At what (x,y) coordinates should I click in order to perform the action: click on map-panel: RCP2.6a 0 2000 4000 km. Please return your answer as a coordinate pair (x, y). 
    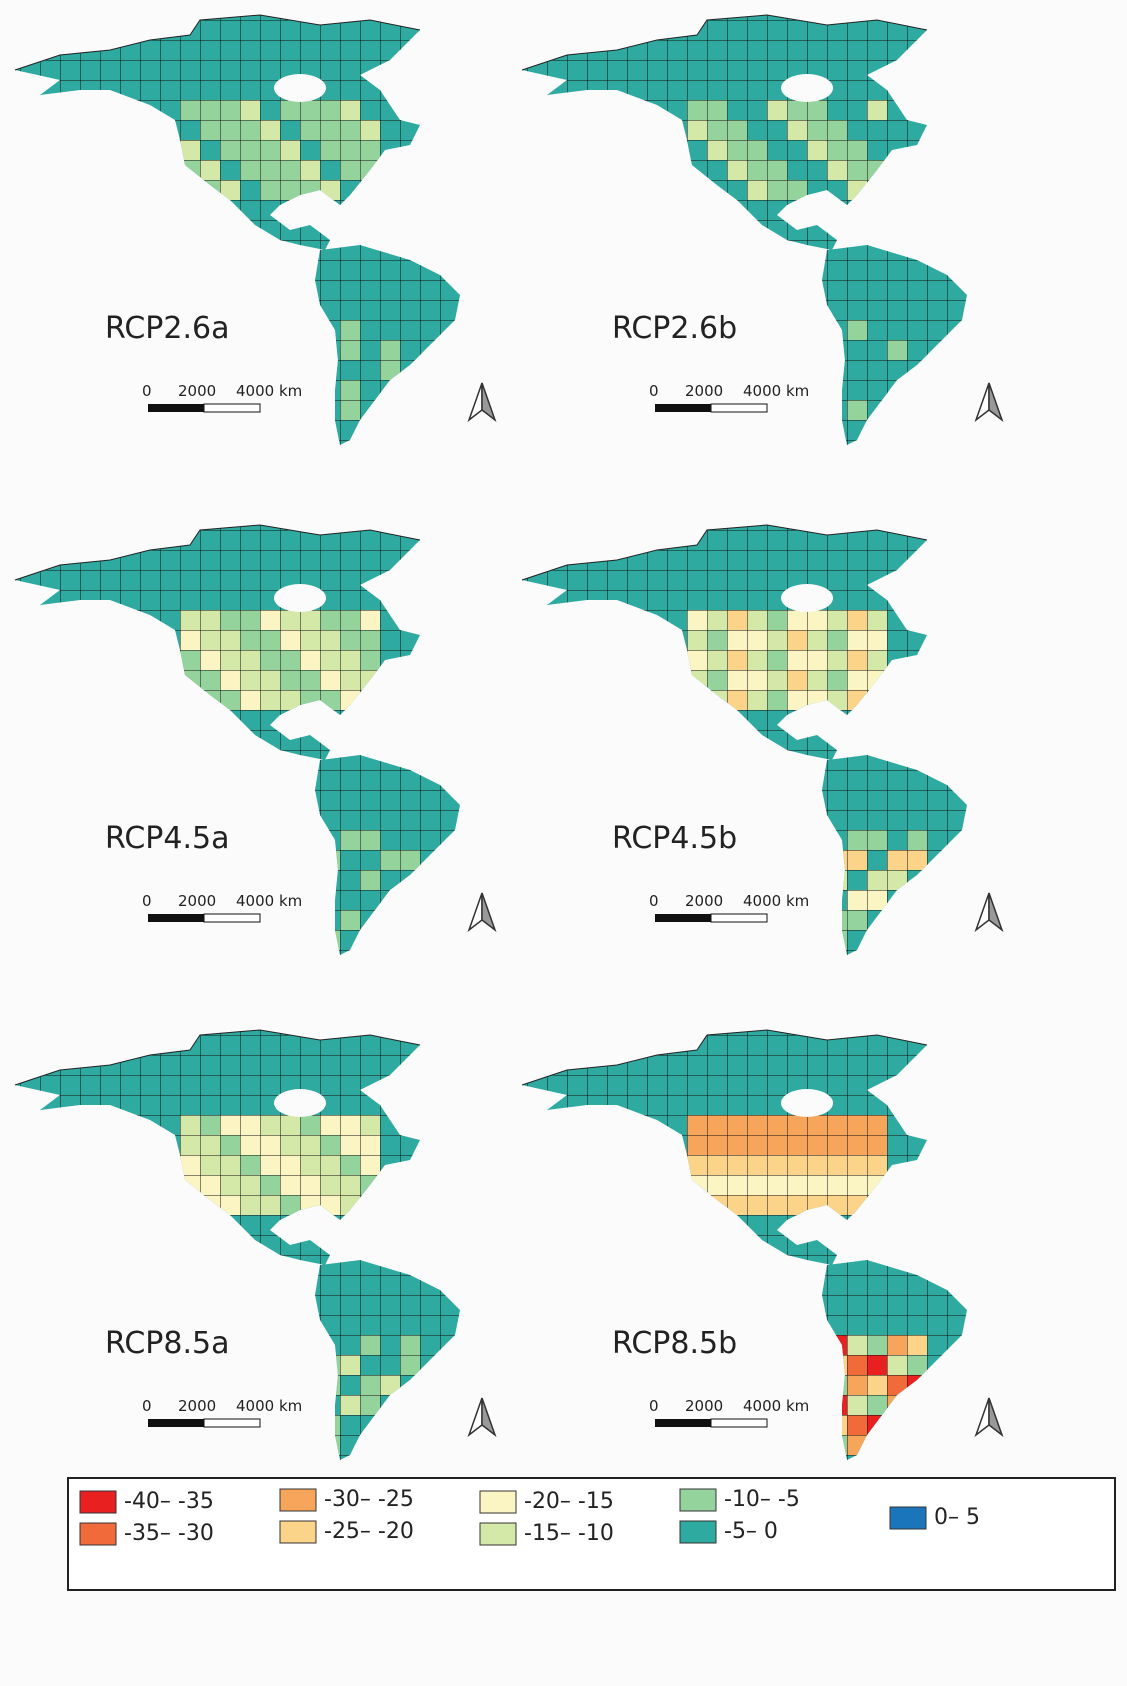
    Looking at the image, I should click on (255, 229).